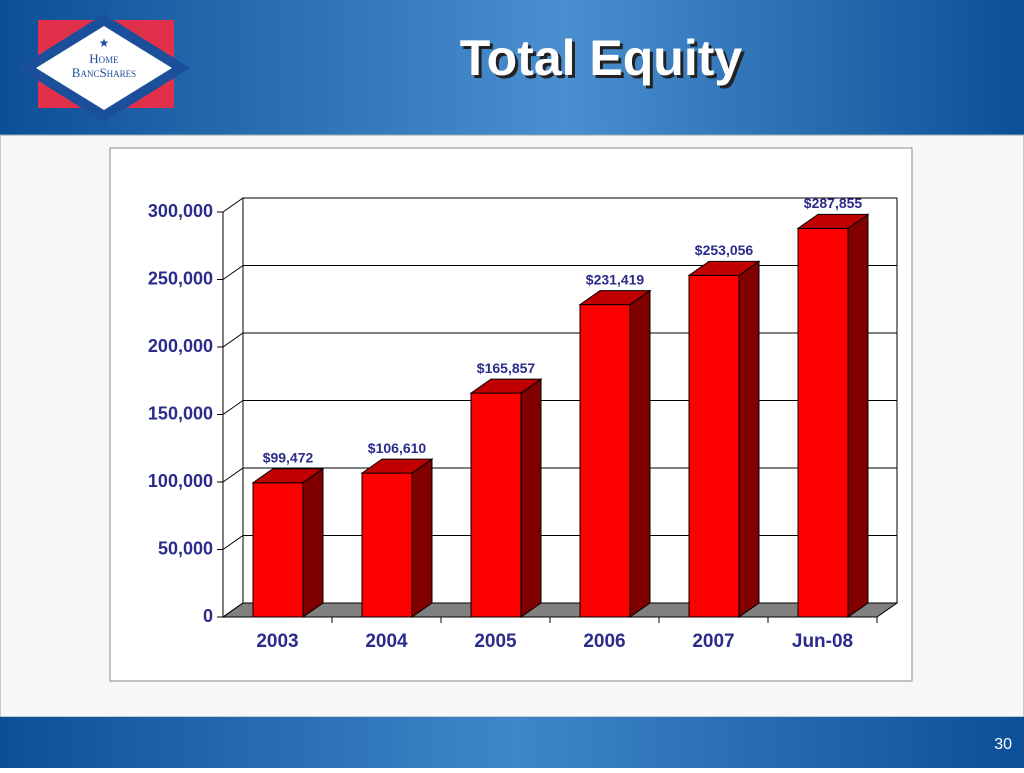  I want to click on x-tick-label: Jun-08, so click(822, 641).